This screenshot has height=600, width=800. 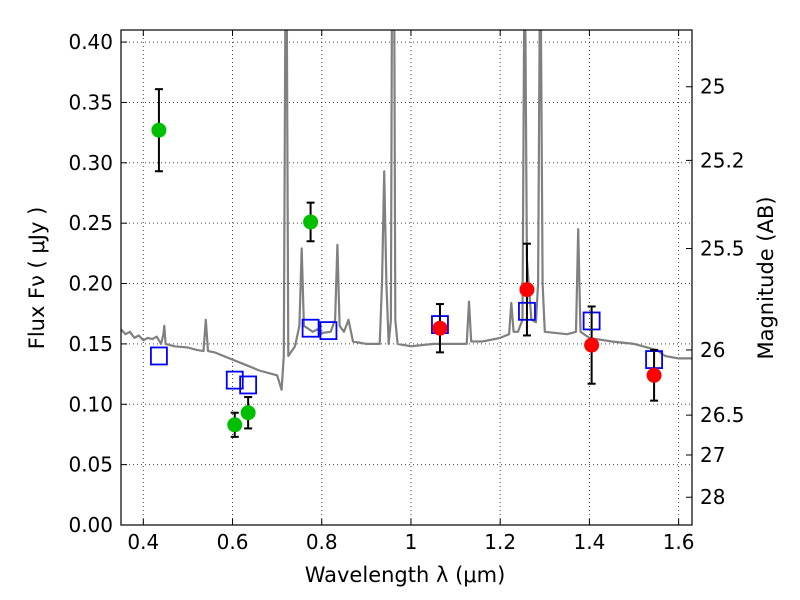 I want to click on x-tick-label: 1.2, so click(x=500, y=542).